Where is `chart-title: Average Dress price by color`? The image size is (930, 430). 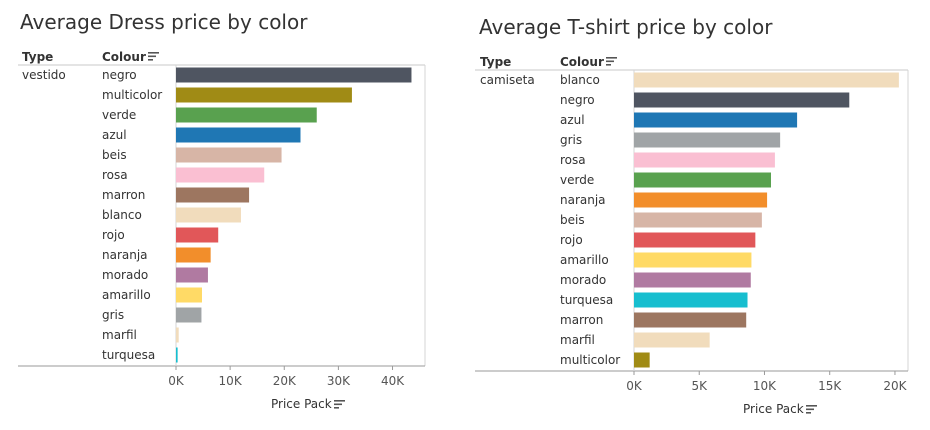 chart-title: Average Dress price by color is located at coordinates (164, 22).